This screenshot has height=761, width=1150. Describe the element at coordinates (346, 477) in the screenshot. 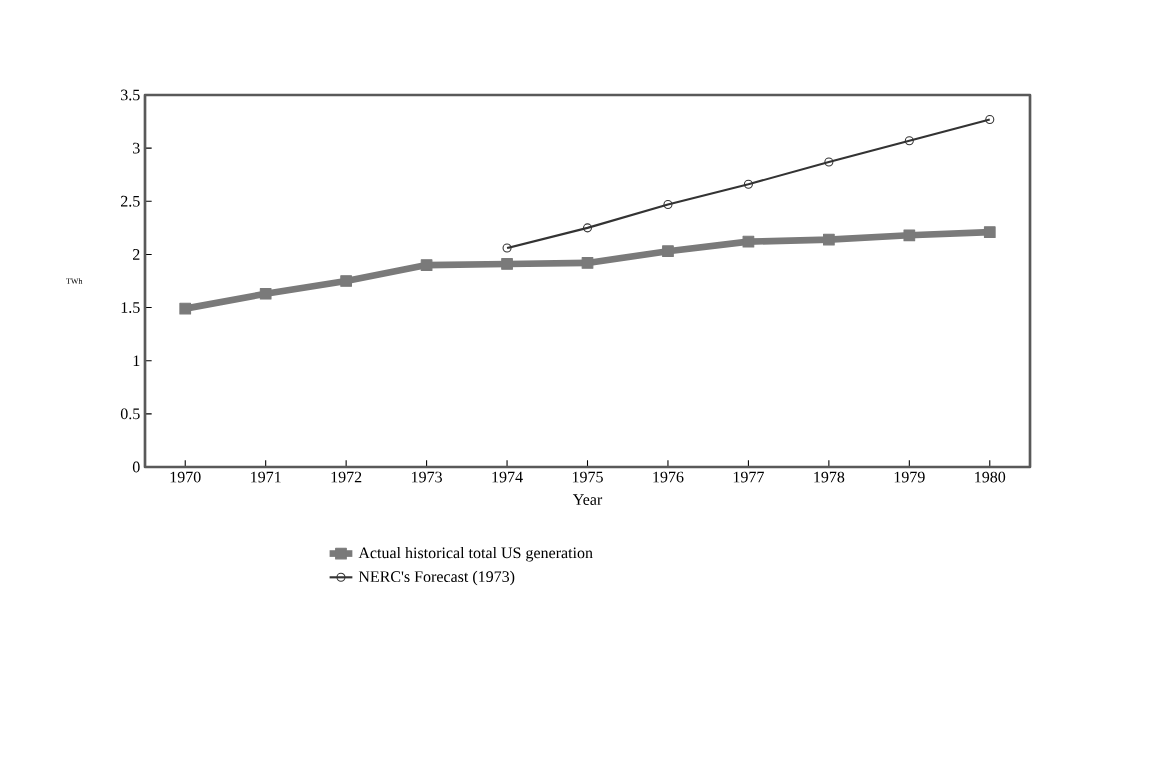

I see `x-tick-label: 1972` at that location.